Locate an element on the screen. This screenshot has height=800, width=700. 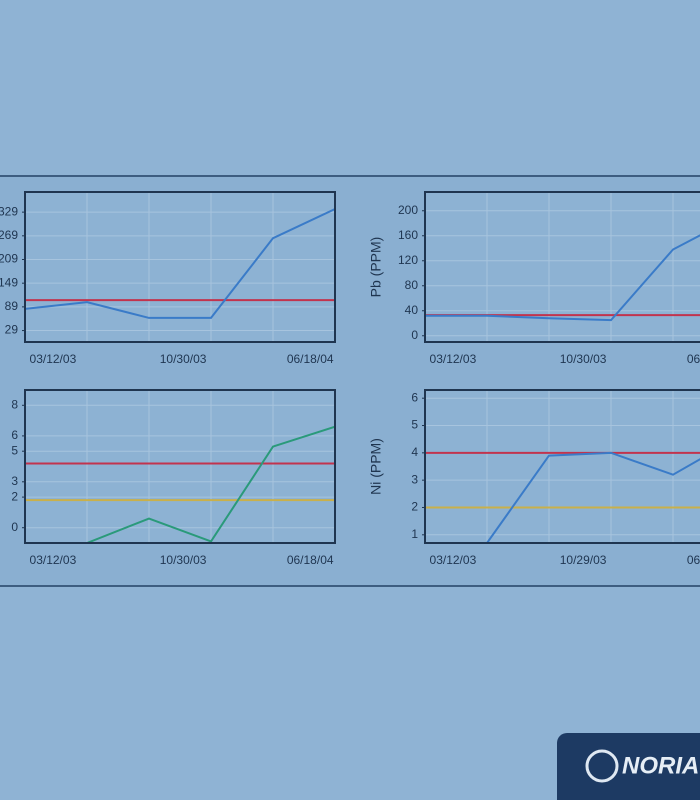
y-tick-label: 149 is located at coordinates (9, 282).